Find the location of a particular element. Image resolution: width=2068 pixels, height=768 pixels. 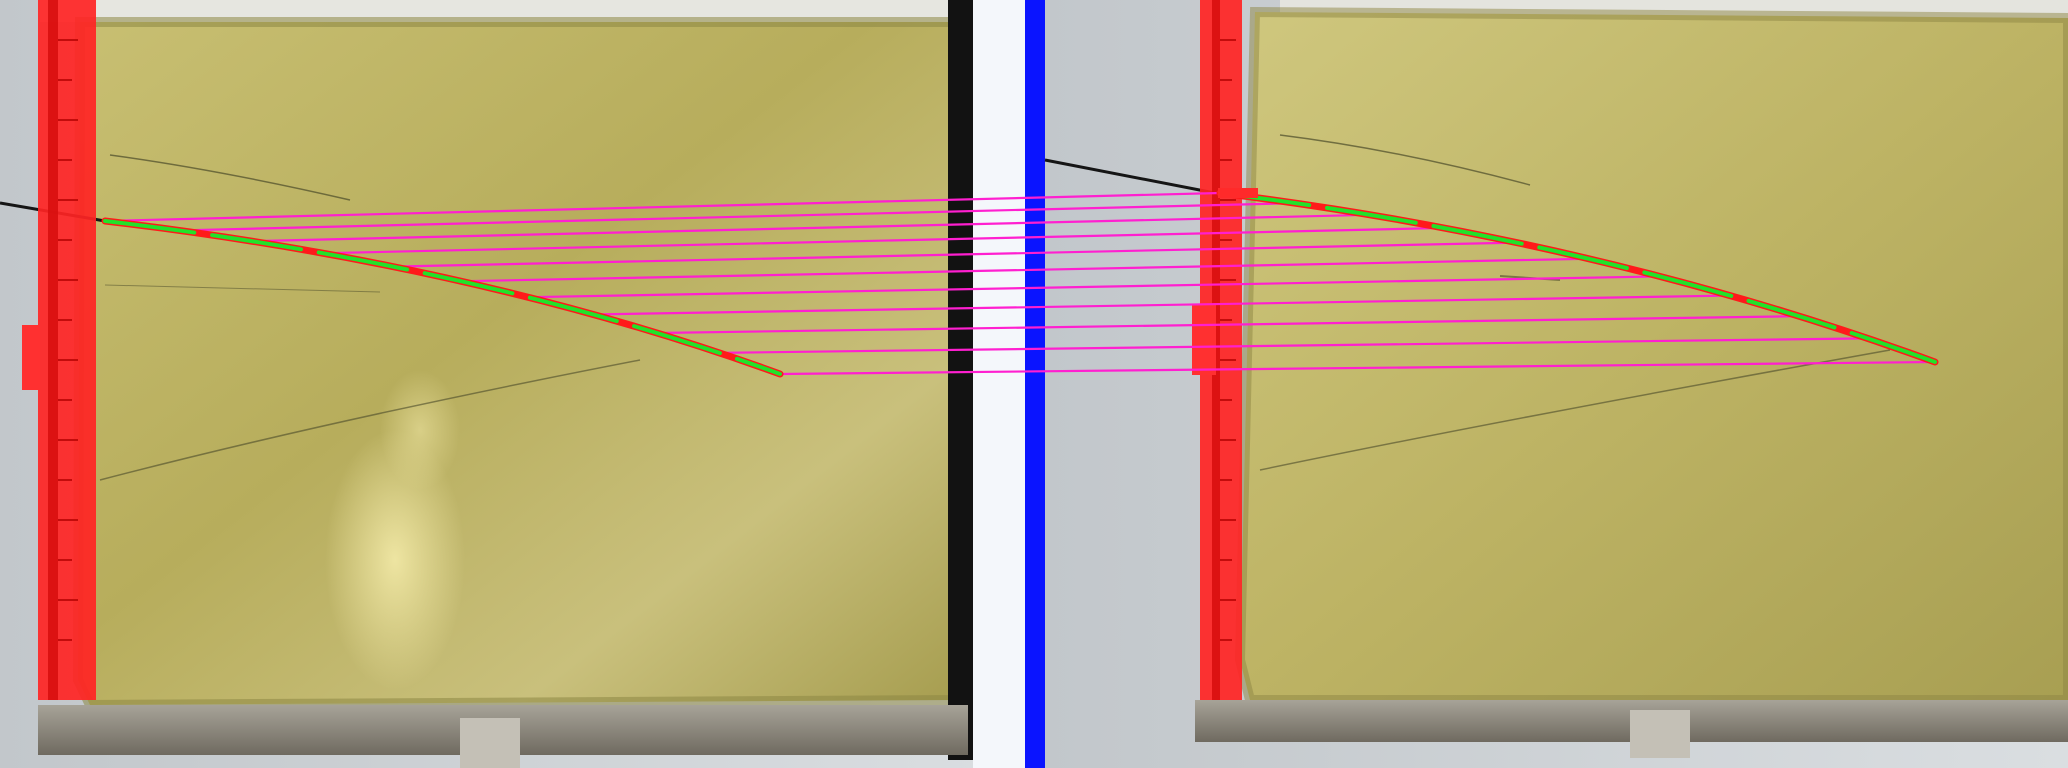

right-ruler-clip is located at coordinates (1204, 340).